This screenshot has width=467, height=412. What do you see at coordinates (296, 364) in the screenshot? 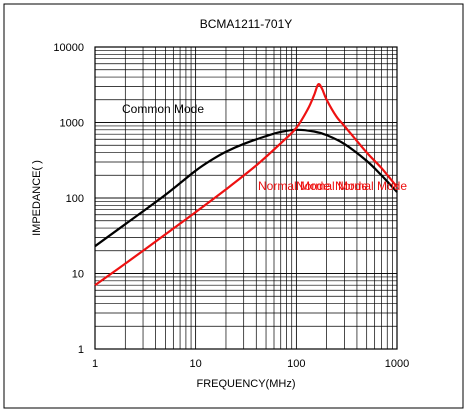
I see `x-tick-label: 100` at bounding box center [296, 364].